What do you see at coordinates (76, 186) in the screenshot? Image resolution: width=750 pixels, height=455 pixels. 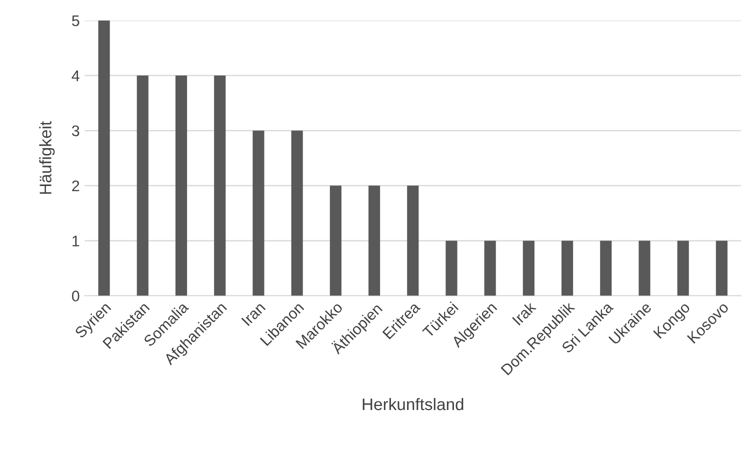 I see `y-tick-label: 2` at bounding box center [76, 186].